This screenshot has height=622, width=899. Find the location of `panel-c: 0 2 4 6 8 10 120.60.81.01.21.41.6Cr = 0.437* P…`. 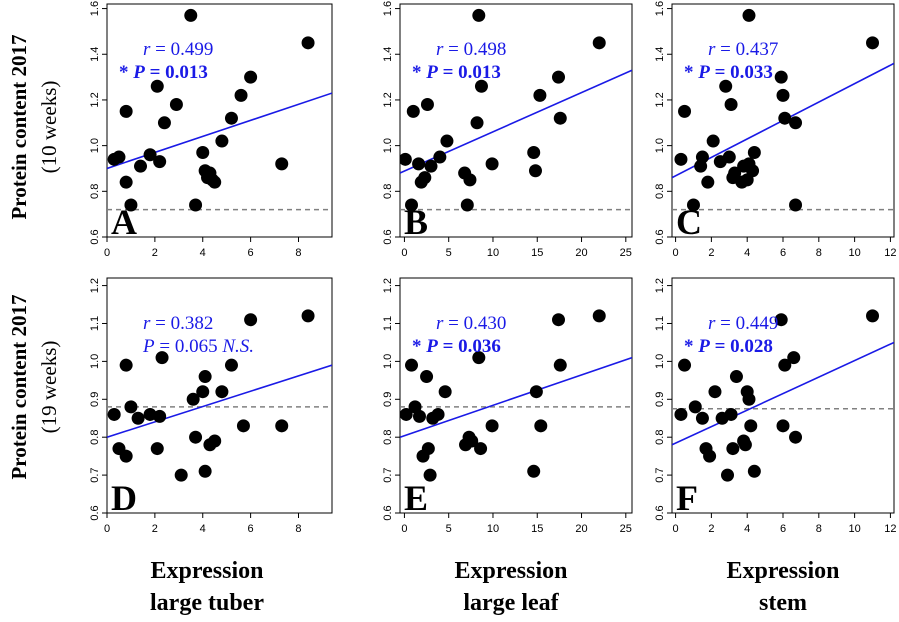

panel-c: 0 2 4 6 8 10 120.60.81.01.21.41.6Cr = 0.437* P… is located at coordinates (775, 130).